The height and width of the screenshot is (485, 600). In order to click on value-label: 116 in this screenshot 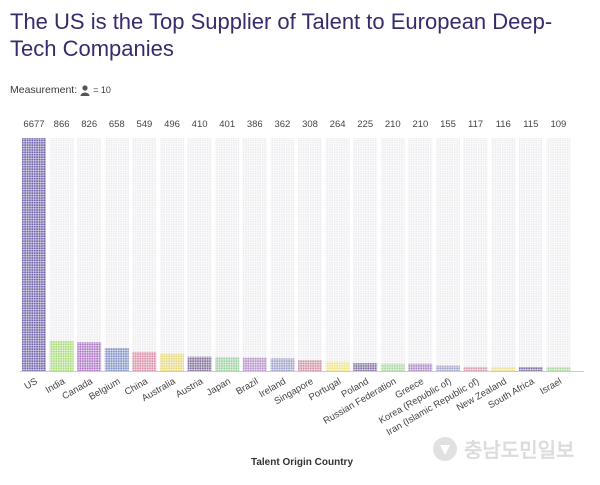, I will do `click(503, 124)`.